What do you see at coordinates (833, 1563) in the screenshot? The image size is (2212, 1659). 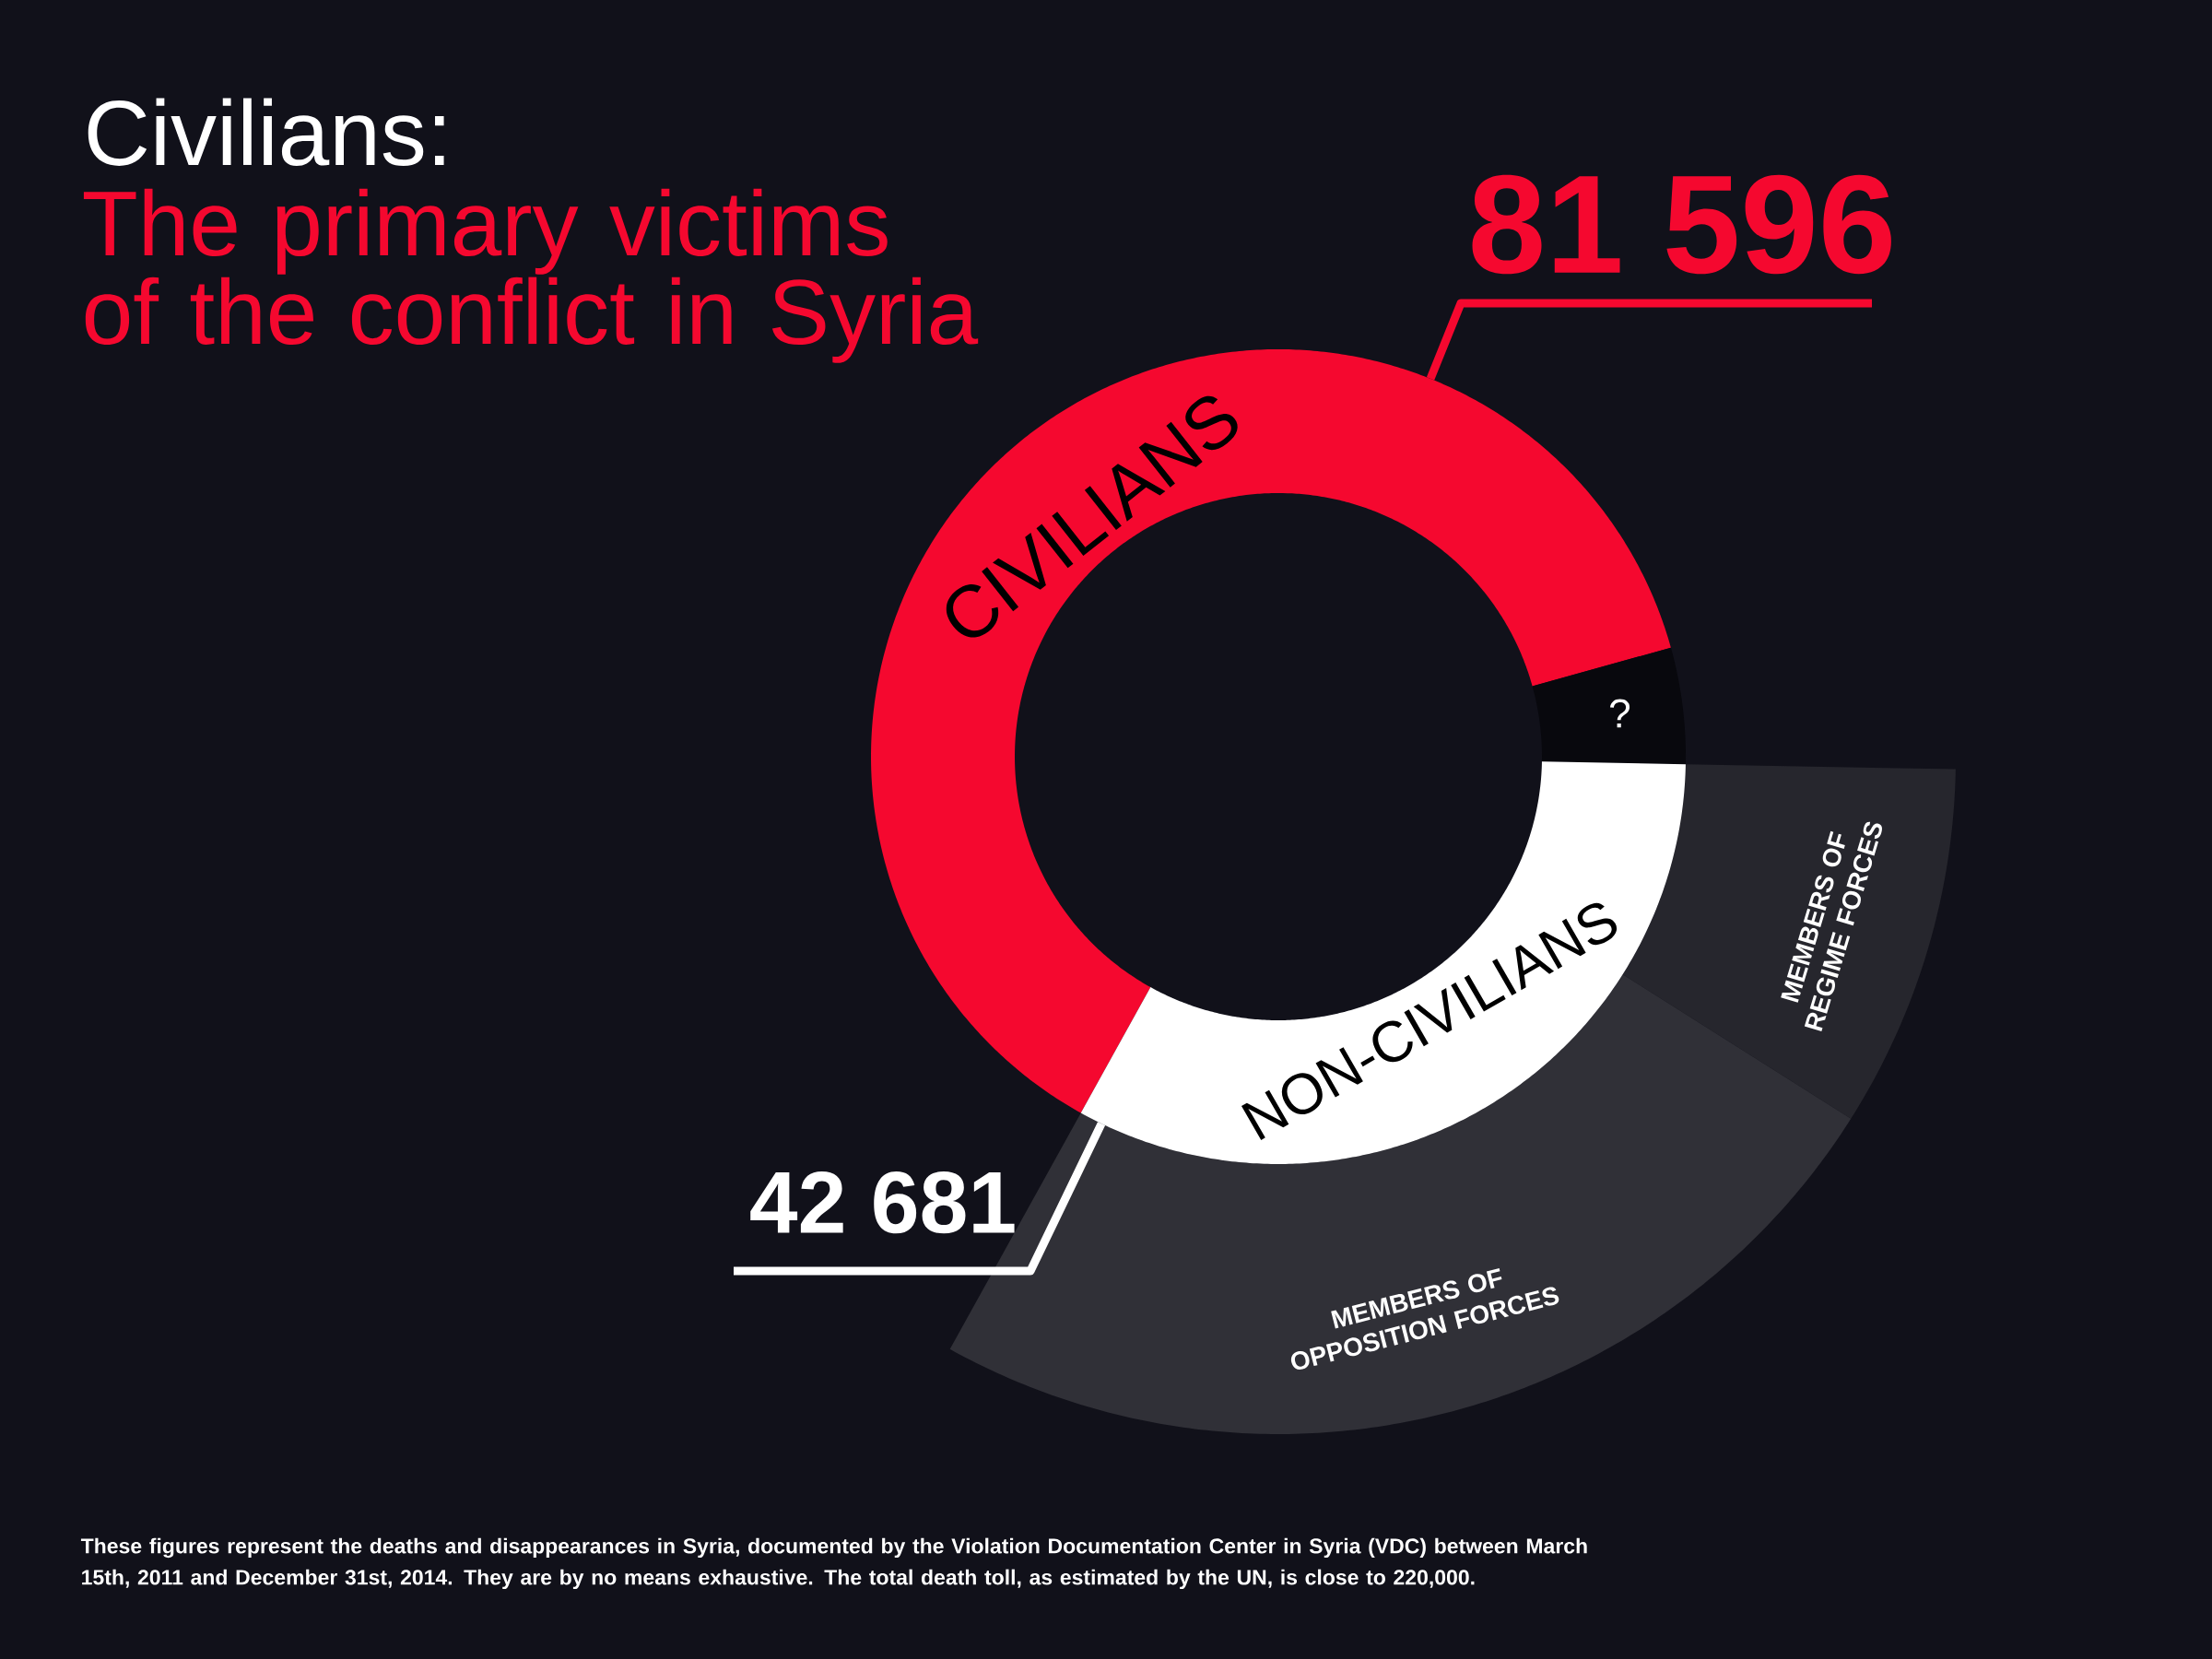 I see `text: These figures represent the deaths and disappearances in Syria, documented by the Violation Documentation Center in Syria (VDC) between March 15th, 2011 and December 31st, 2014. They are by no means exhaustive. The total death toll, as estimated by the UN, is close to 220,000.` at bounding box center [833, 1563].